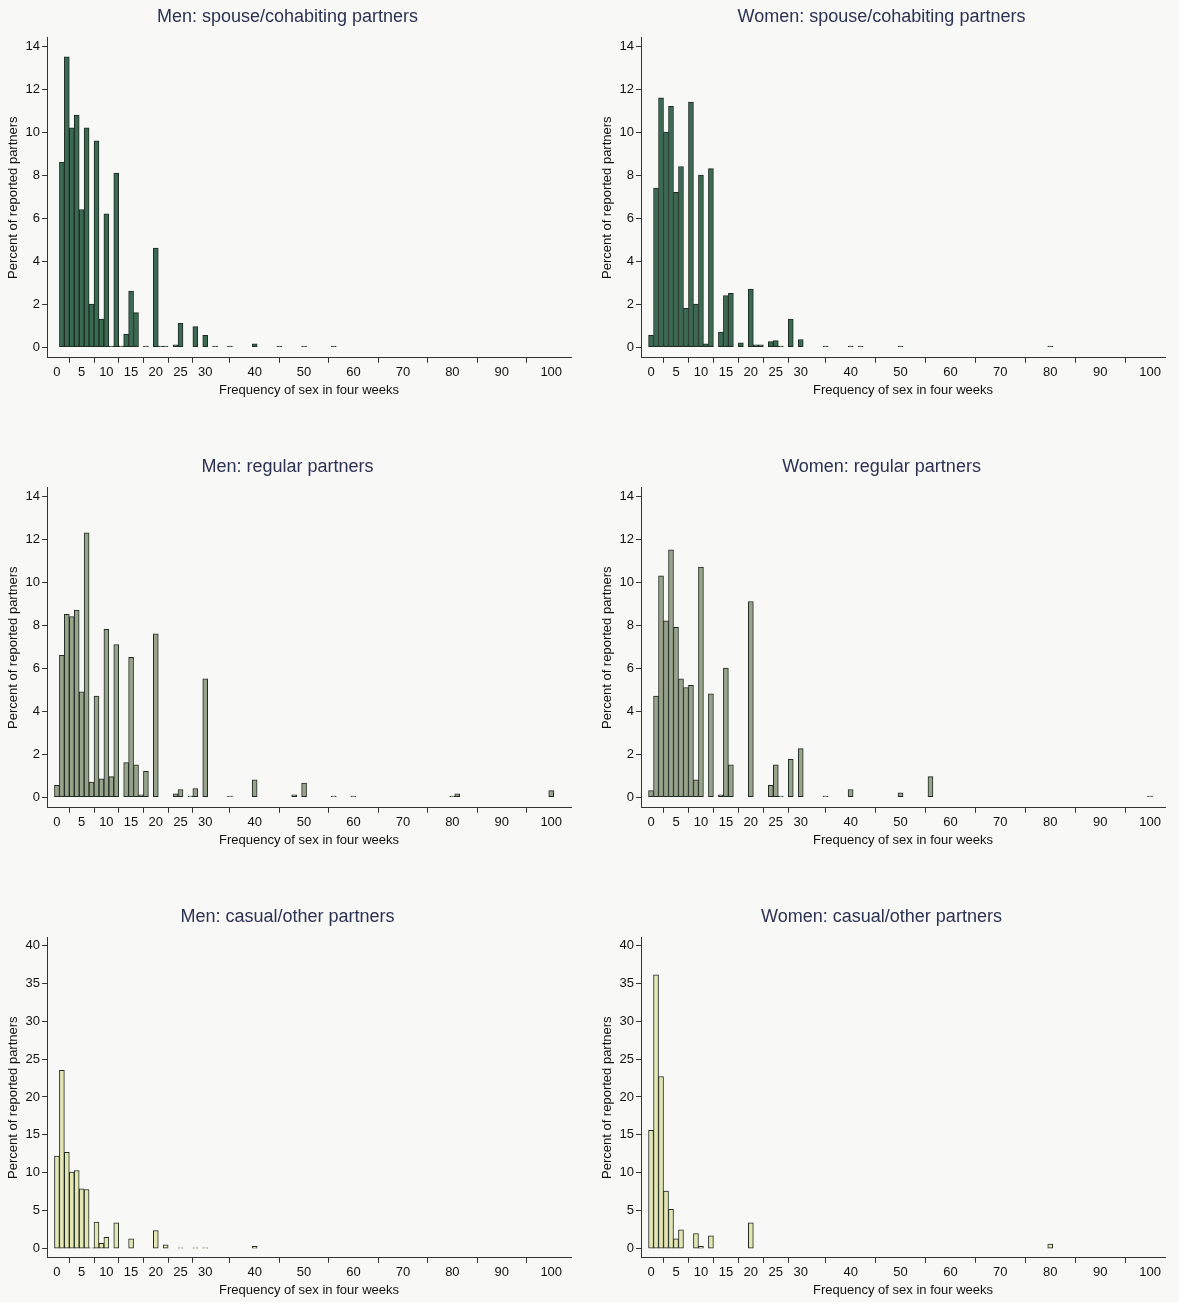  I want to click on chart-title: Women: regular partners, so click(881, 465).